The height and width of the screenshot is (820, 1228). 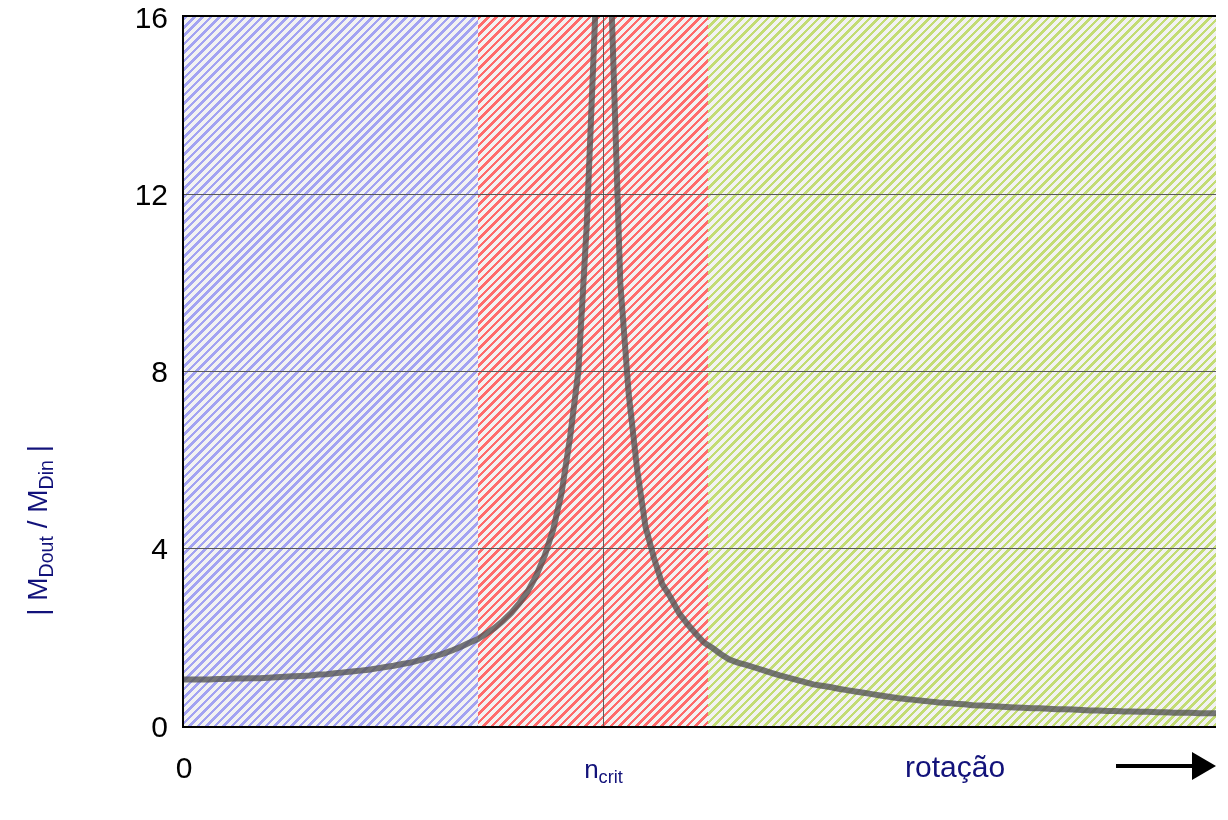 What do you see at coordinates (159, 371) in the screenshot?
I see `y-tick-label: 8` at bounding box center [159, 371].